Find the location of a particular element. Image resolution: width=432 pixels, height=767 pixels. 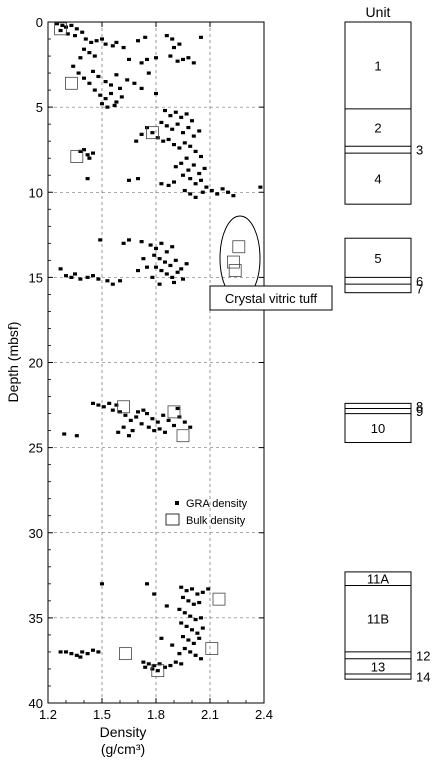

unit-group-box is located at coordinates (378, 113).